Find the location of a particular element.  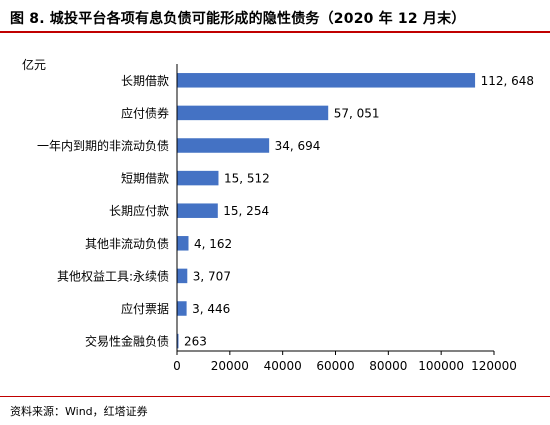

x-tick-label: 100000 is located at coordinates (441, 366).